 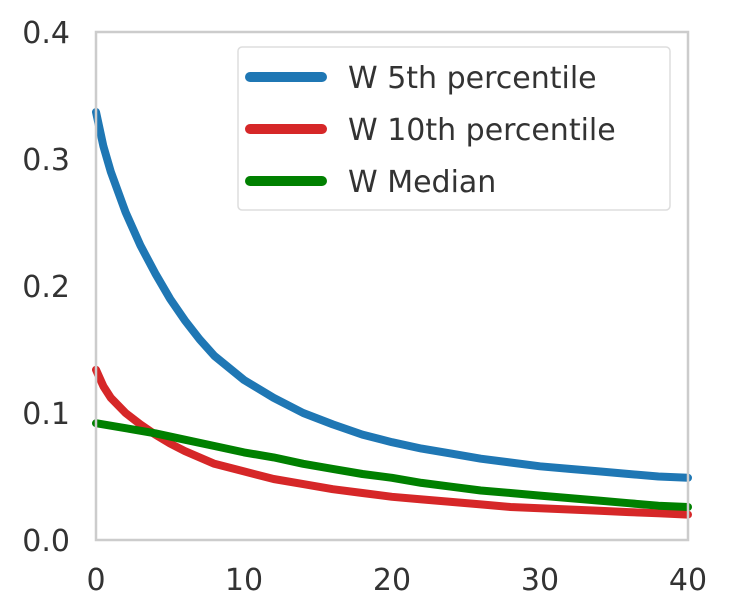 I want to click on x-tick-label: 40, so click(x=688, y=580).